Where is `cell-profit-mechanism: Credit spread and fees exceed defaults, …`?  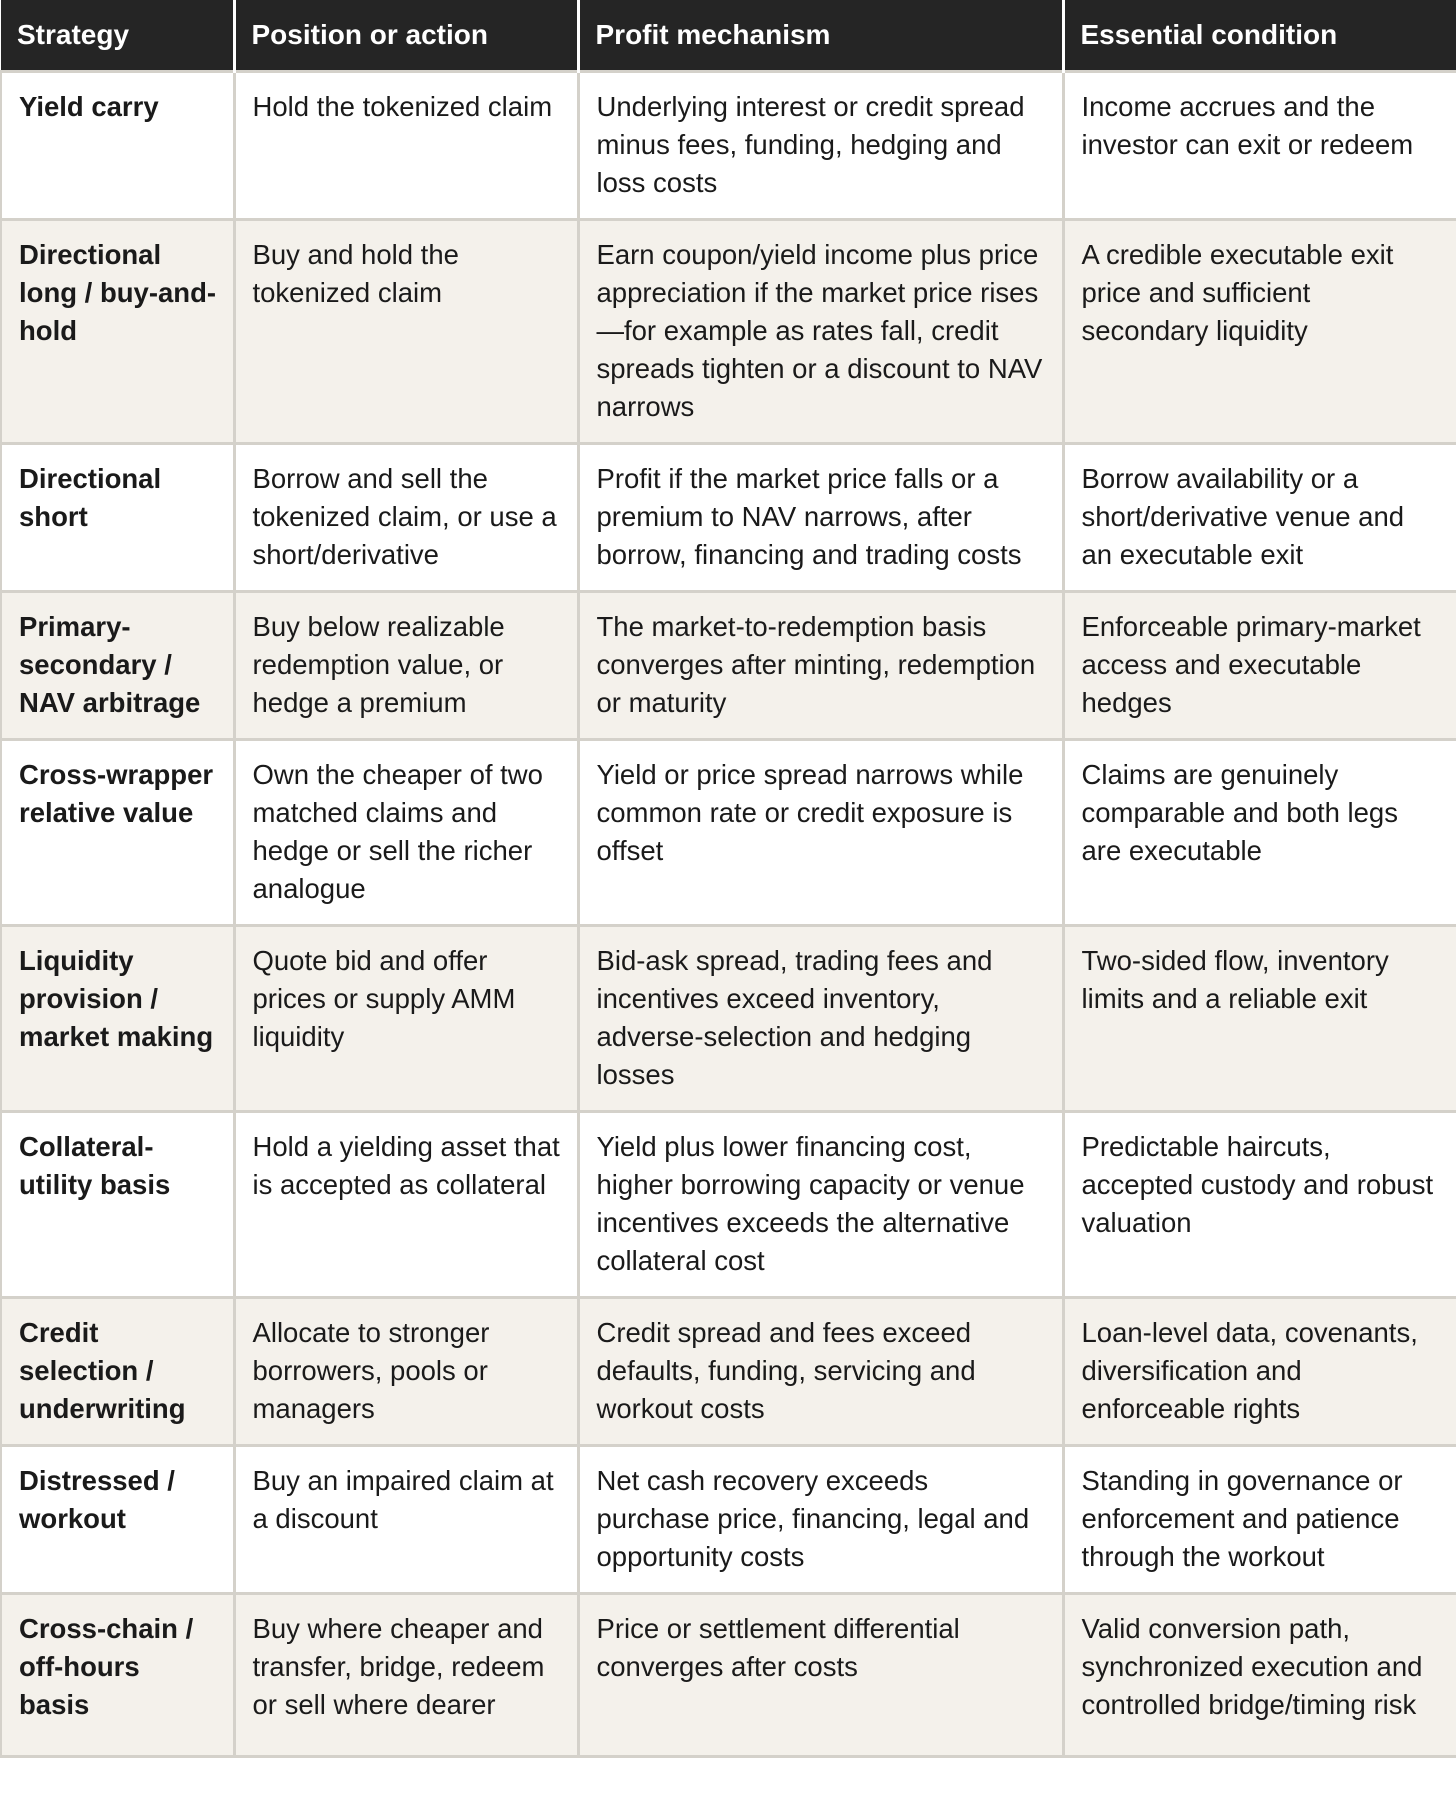
cell-profit-mechanism: Credit spread and fees exceed defaults, … is located at coordinates (820, 1371).